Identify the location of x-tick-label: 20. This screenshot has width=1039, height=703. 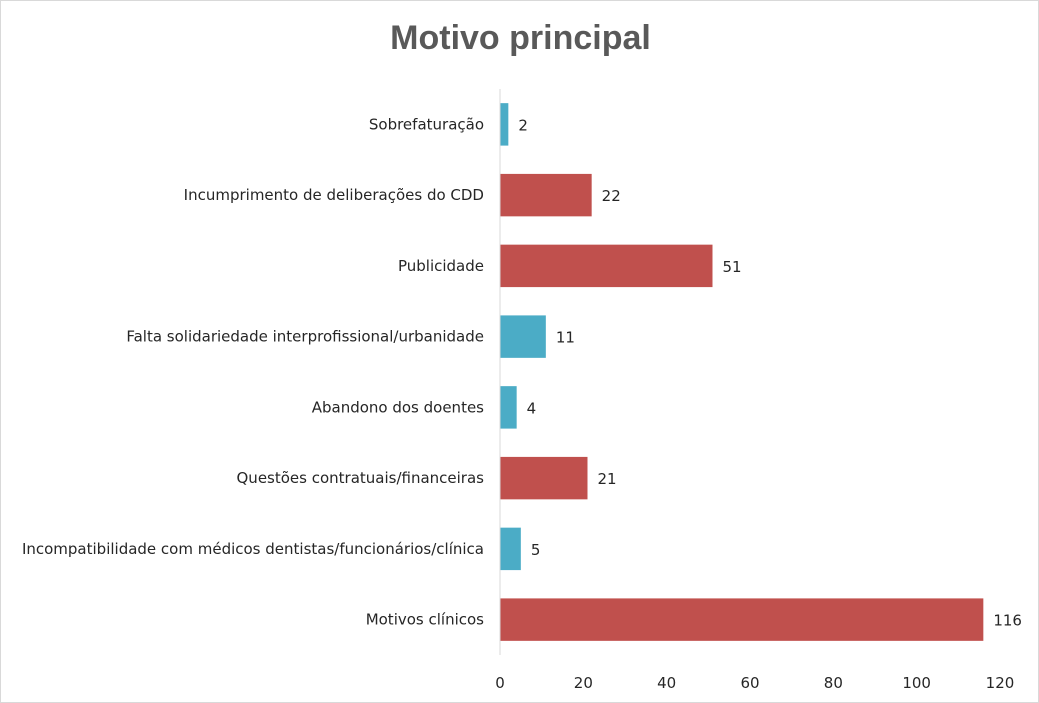
(583, 683).